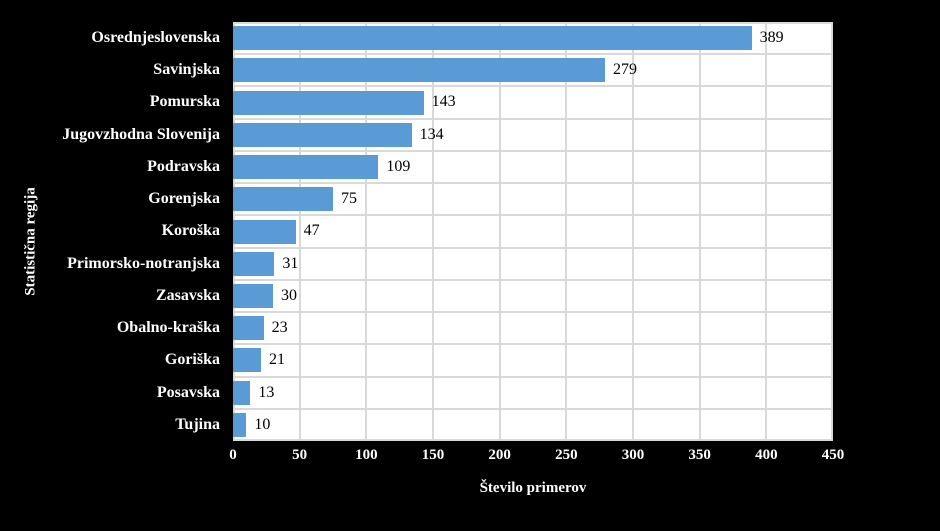  I want to click on category-label: Posavska, so click(188, 392).